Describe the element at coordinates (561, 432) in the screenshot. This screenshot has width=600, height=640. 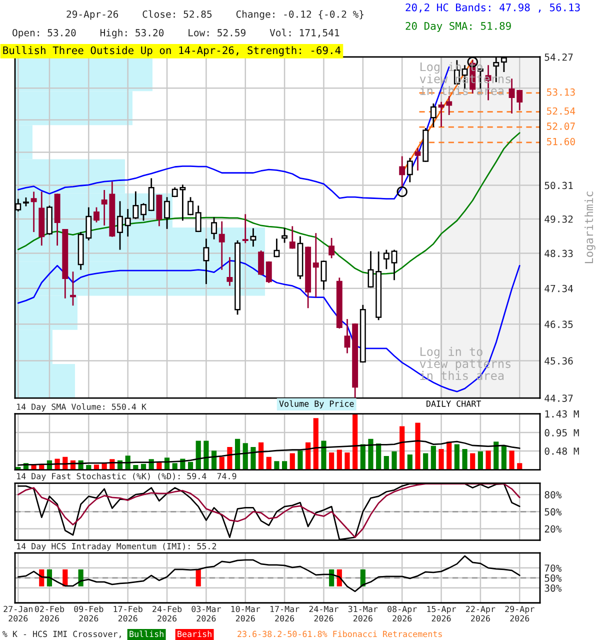
I see `y-tick-label: 0.95 M` at that location.